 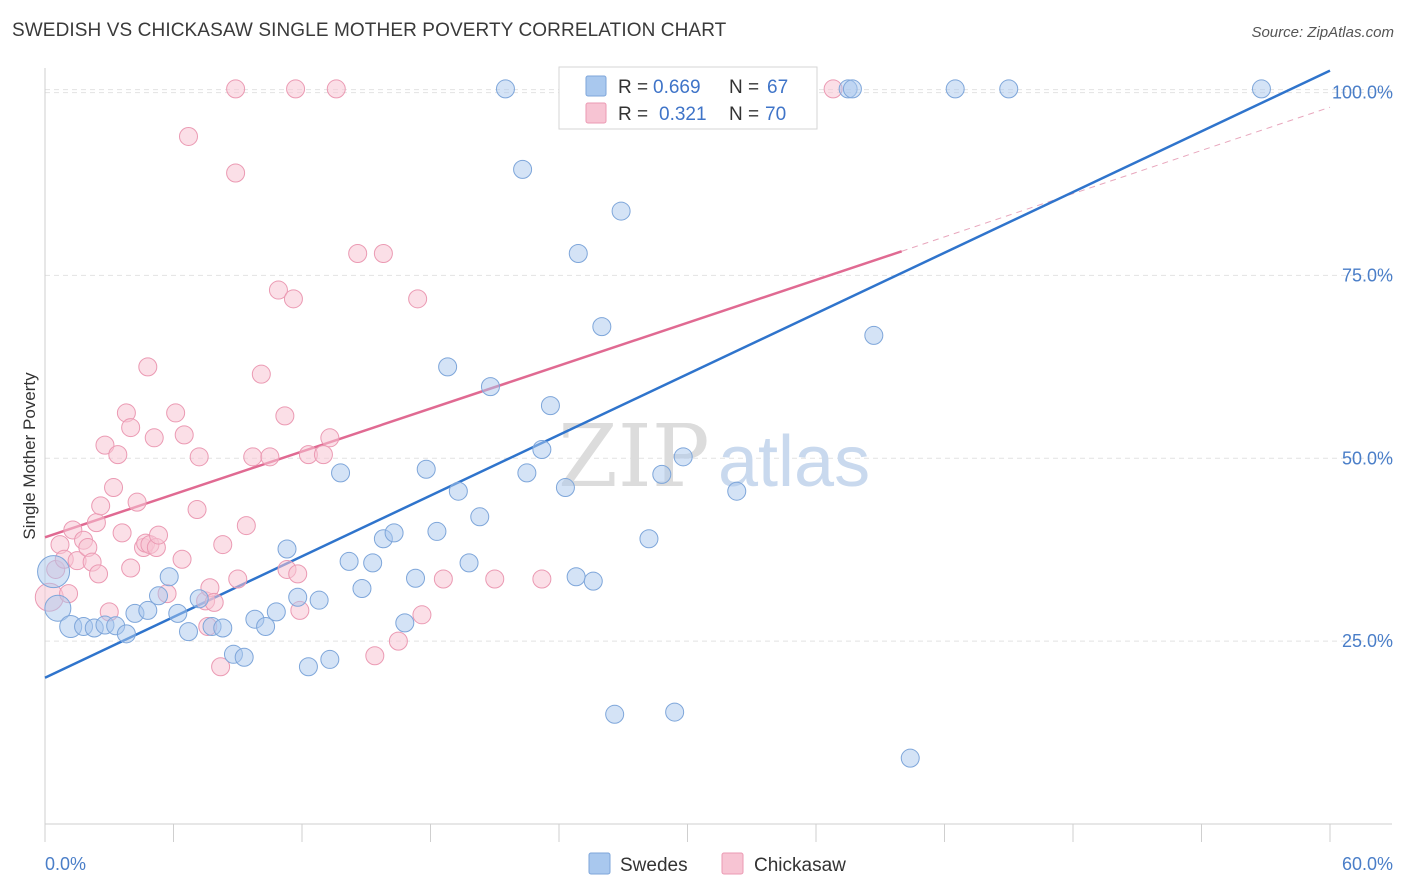 What do you see at coordinates (633, 87) in the screenshot?
I see `swedes-r-label: R =` at bounding box center [633, 87].